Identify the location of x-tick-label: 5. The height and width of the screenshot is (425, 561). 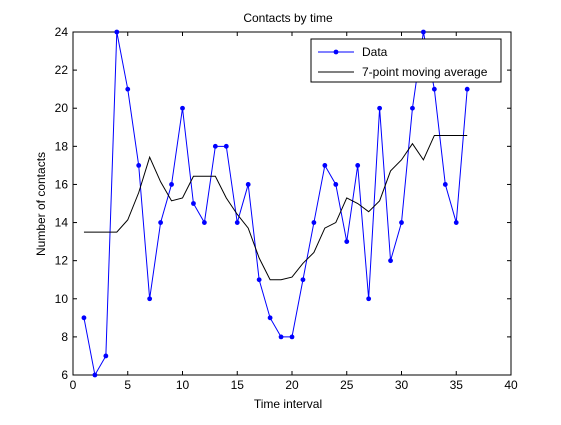
(127, 385).